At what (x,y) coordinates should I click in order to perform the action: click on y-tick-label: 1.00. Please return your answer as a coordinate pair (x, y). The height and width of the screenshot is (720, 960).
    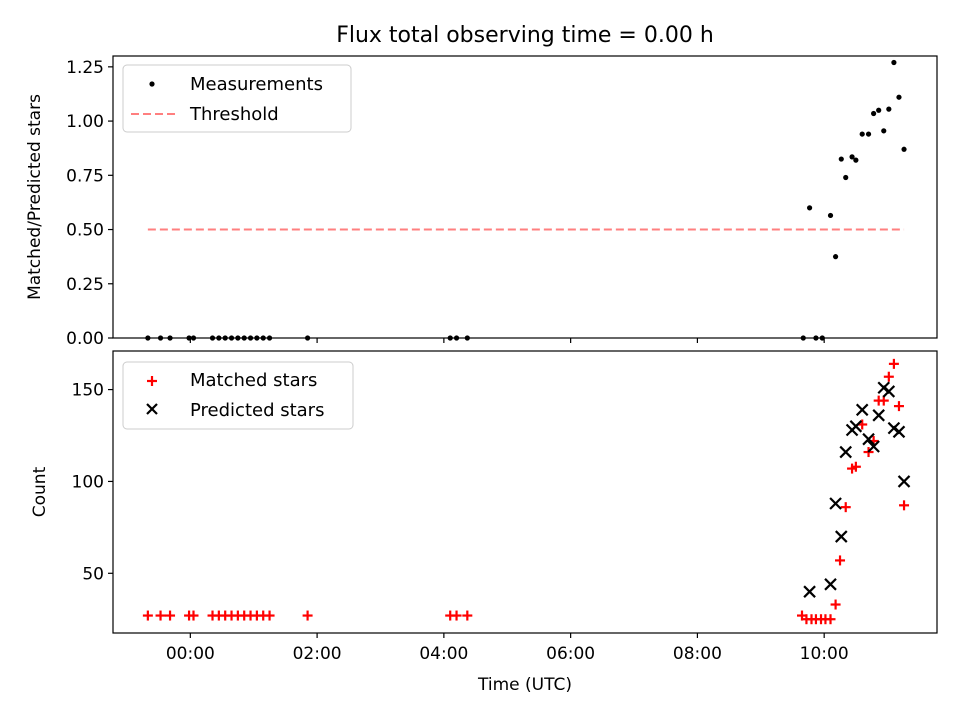
    Looking at the image, I should click on (85, 122).